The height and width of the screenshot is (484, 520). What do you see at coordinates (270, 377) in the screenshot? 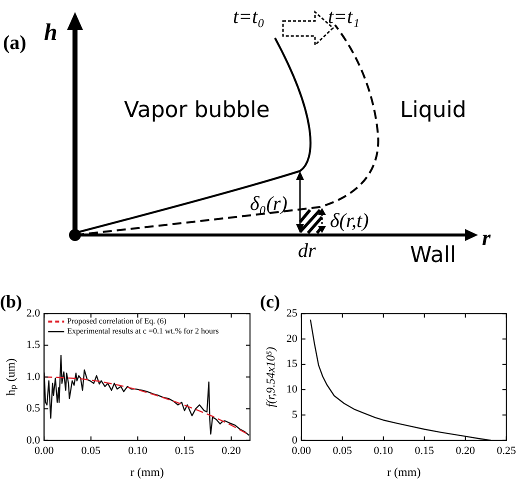
I see `y-axis-title: f(r,9.54x10⁵)` at bounding box center [270, 377].